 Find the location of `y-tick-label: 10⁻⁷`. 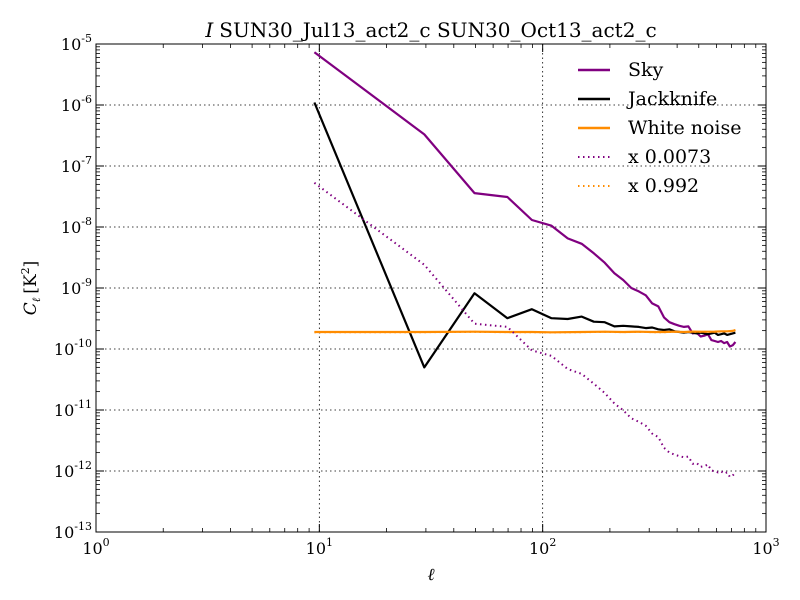

y-tick-label: 10⁻⁷ is located at coordinates (76, 165).